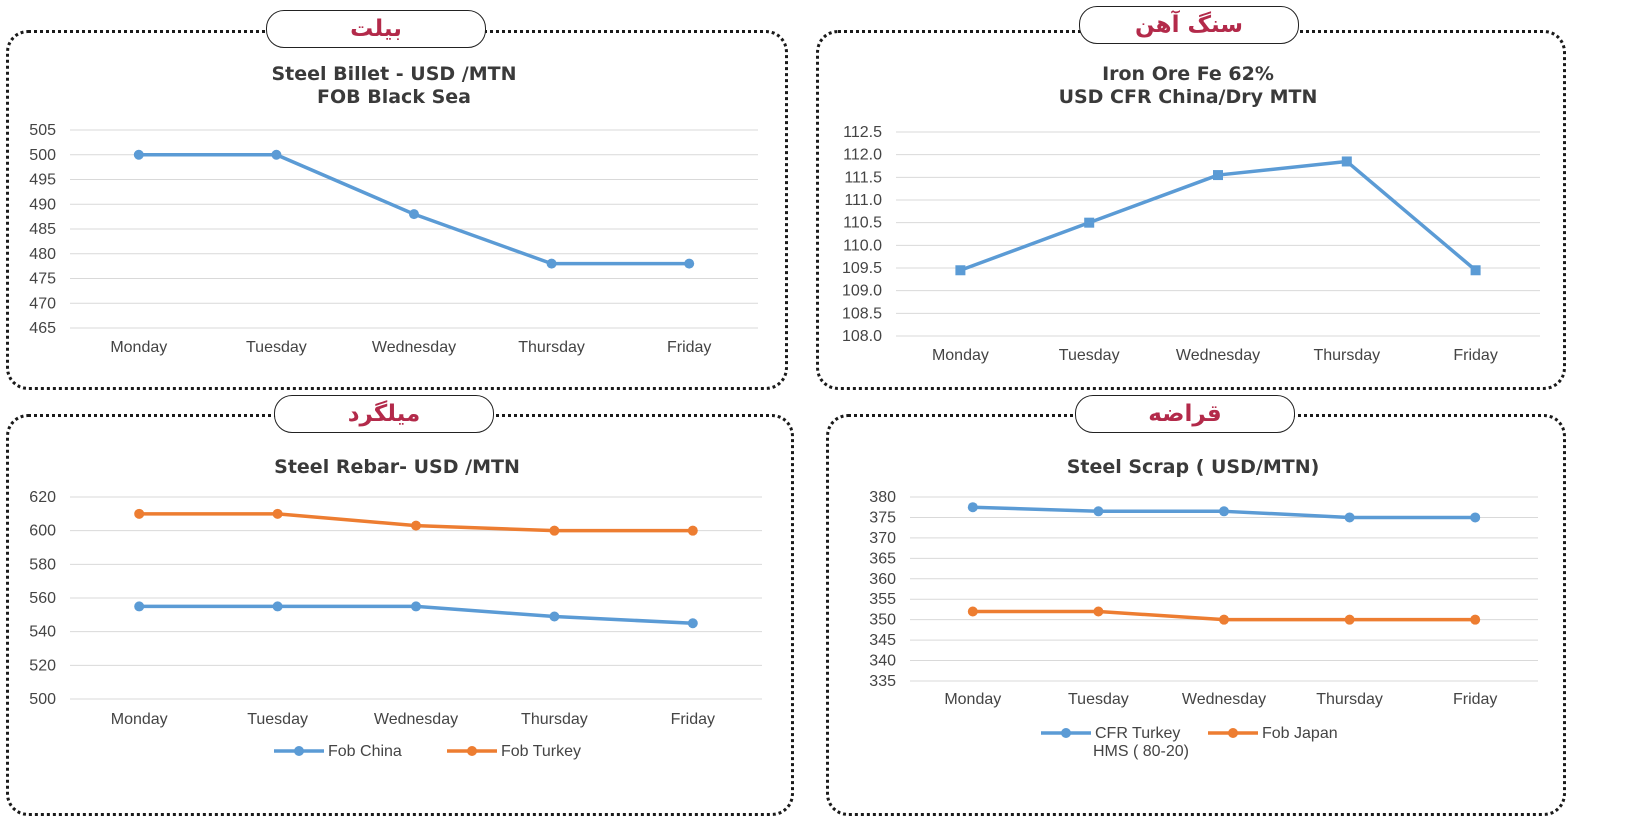 The height and width of the screenshot is (816, 1634). I want to click on y-tick-label: 370, so click(882, 538).